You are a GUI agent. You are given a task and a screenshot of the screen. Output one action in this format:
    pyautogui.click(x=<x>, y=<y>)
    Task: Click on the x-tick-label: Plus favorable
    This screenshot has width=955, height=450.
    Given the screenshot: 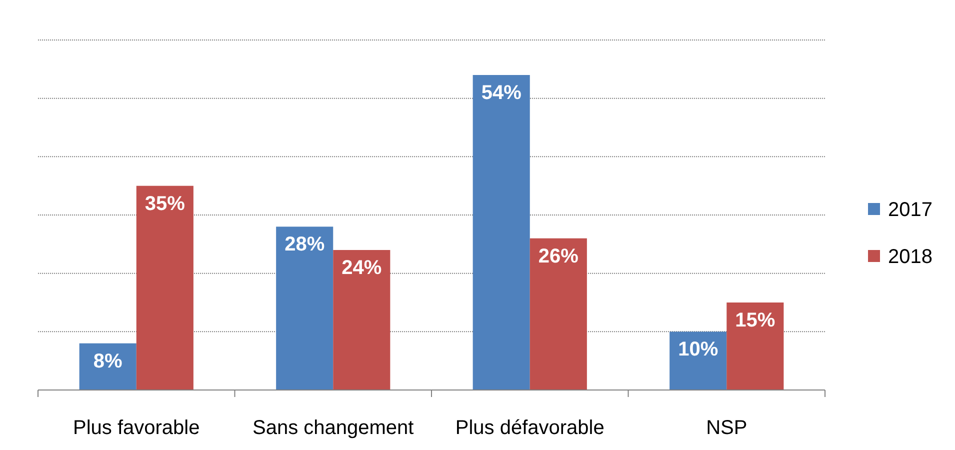 What is the action you would take?
    pyautogui.click(x=136, y=428)
    